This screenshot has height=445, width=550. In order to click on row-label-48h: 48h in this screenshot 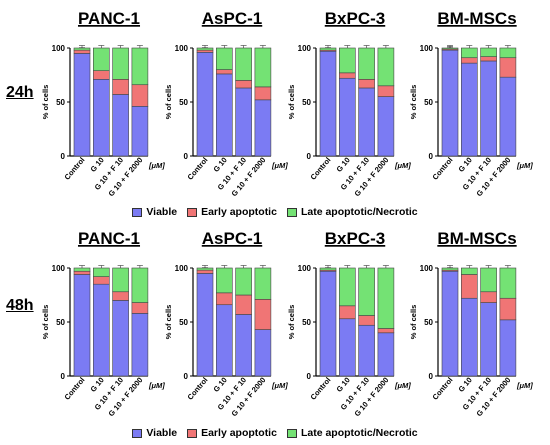, I will do `click(20, 305)`.